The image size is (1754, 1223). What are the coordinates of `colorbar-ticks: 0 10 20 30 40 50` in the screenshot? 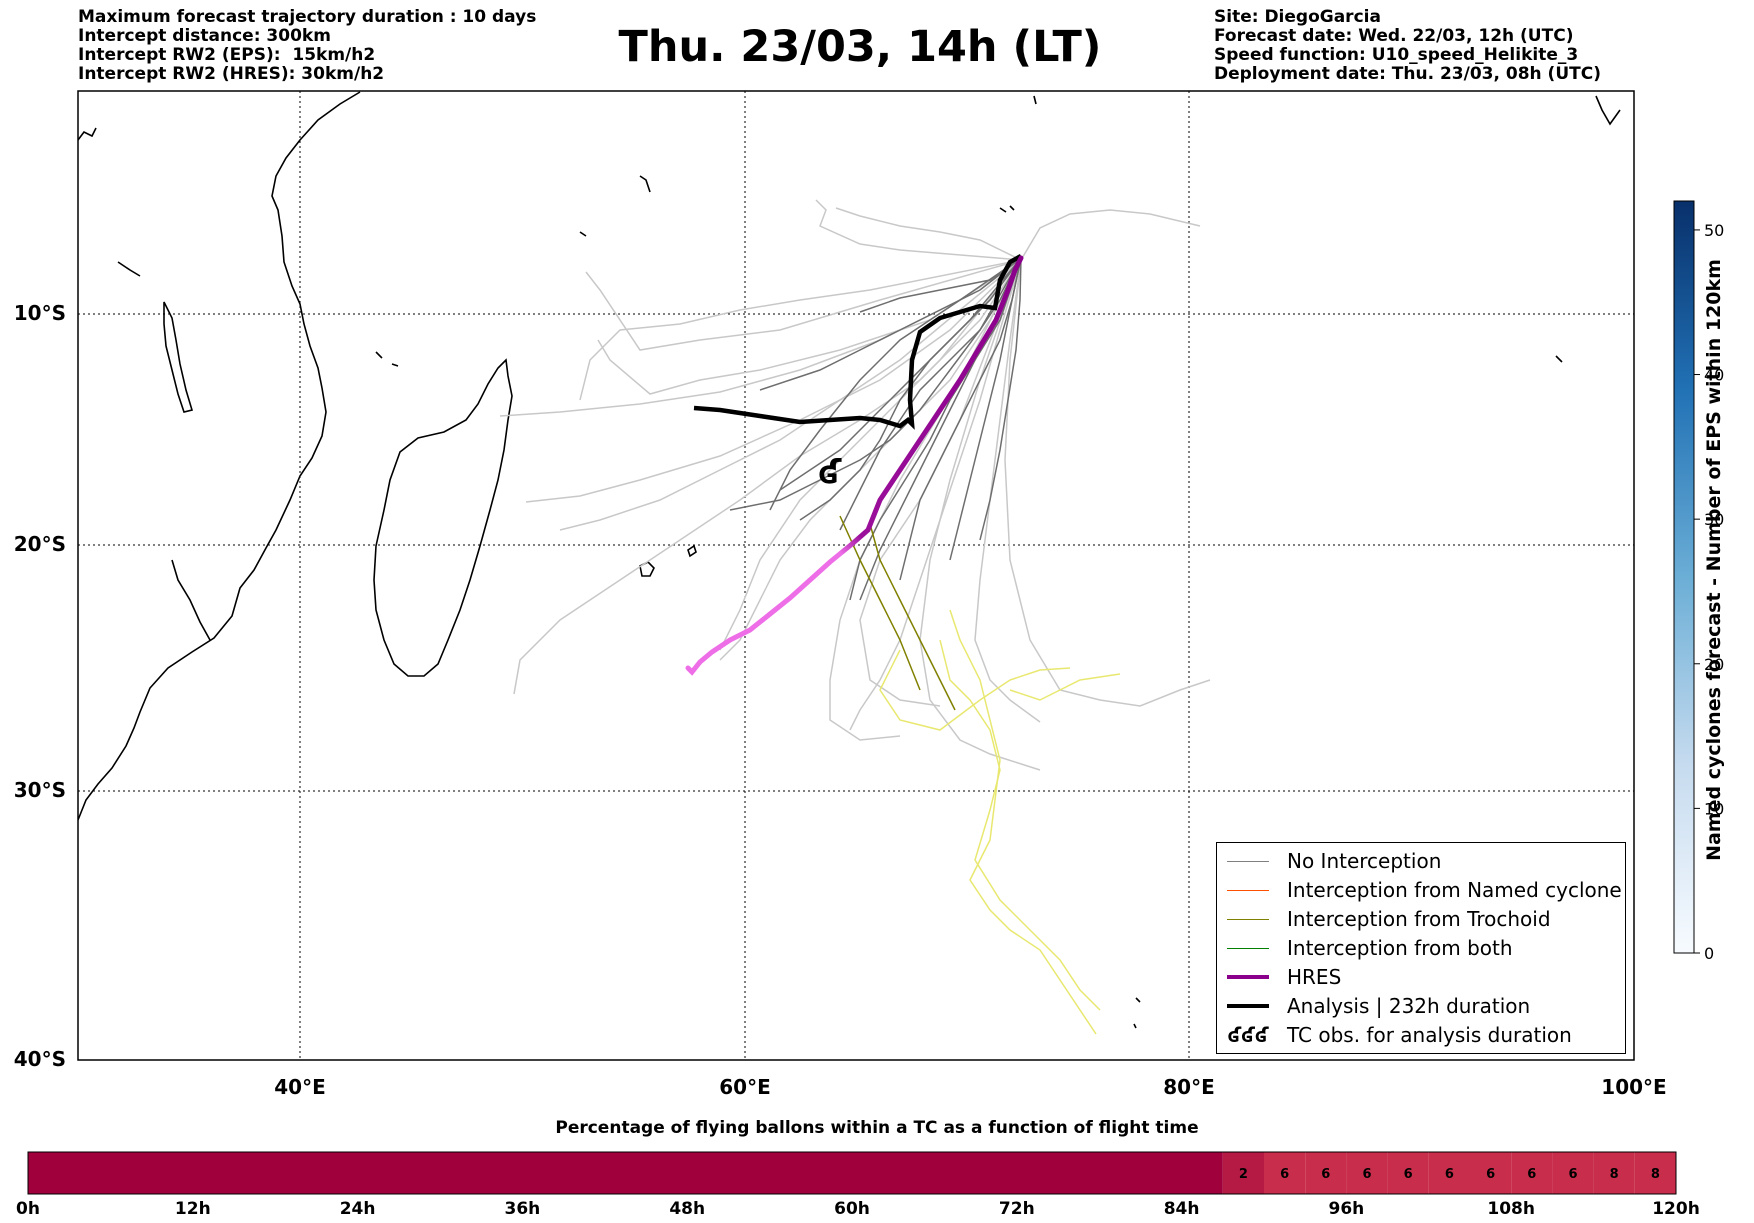 It's located at (1709, 592).